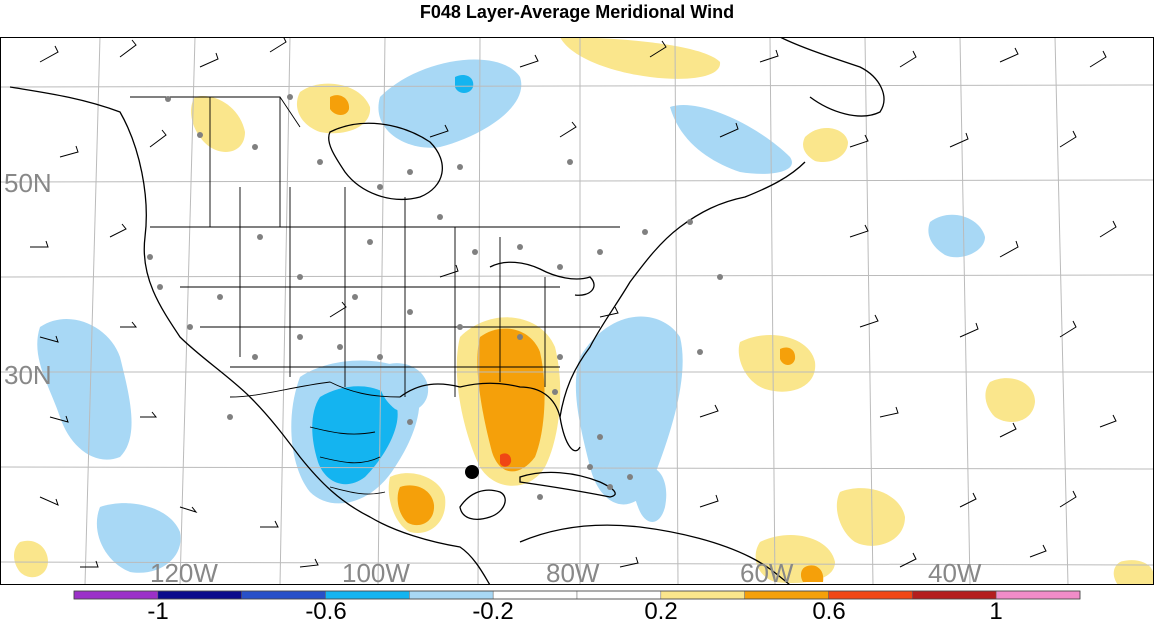 This screenshot has width=1154, height=622. Describe the element at coordinates (340, 105) in the screenshot. I see `positive-core-hudson` at that location.